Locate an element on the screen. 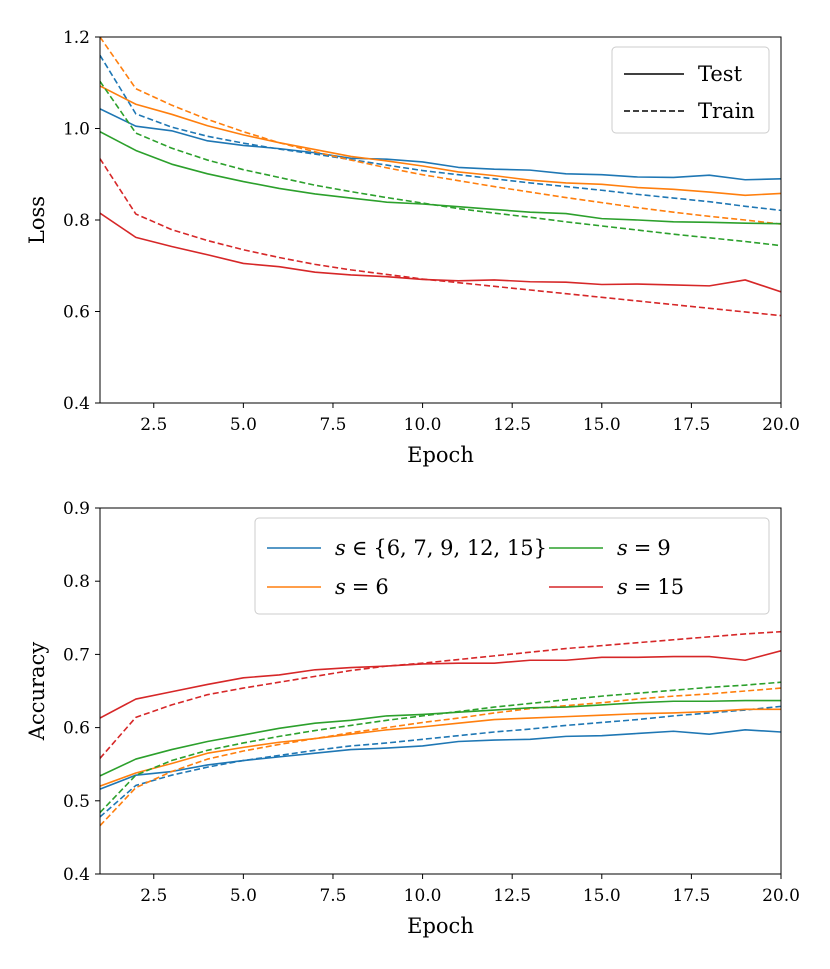  y-tick-label: 1.0 is located at coordinates (76, 130).